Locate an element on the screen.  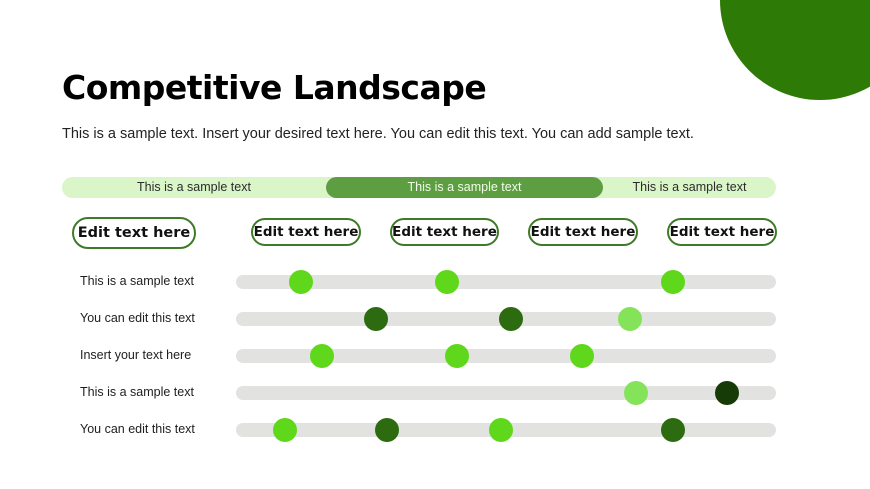
header-pill-3: Edit text here is located at coordinates (444, 232).